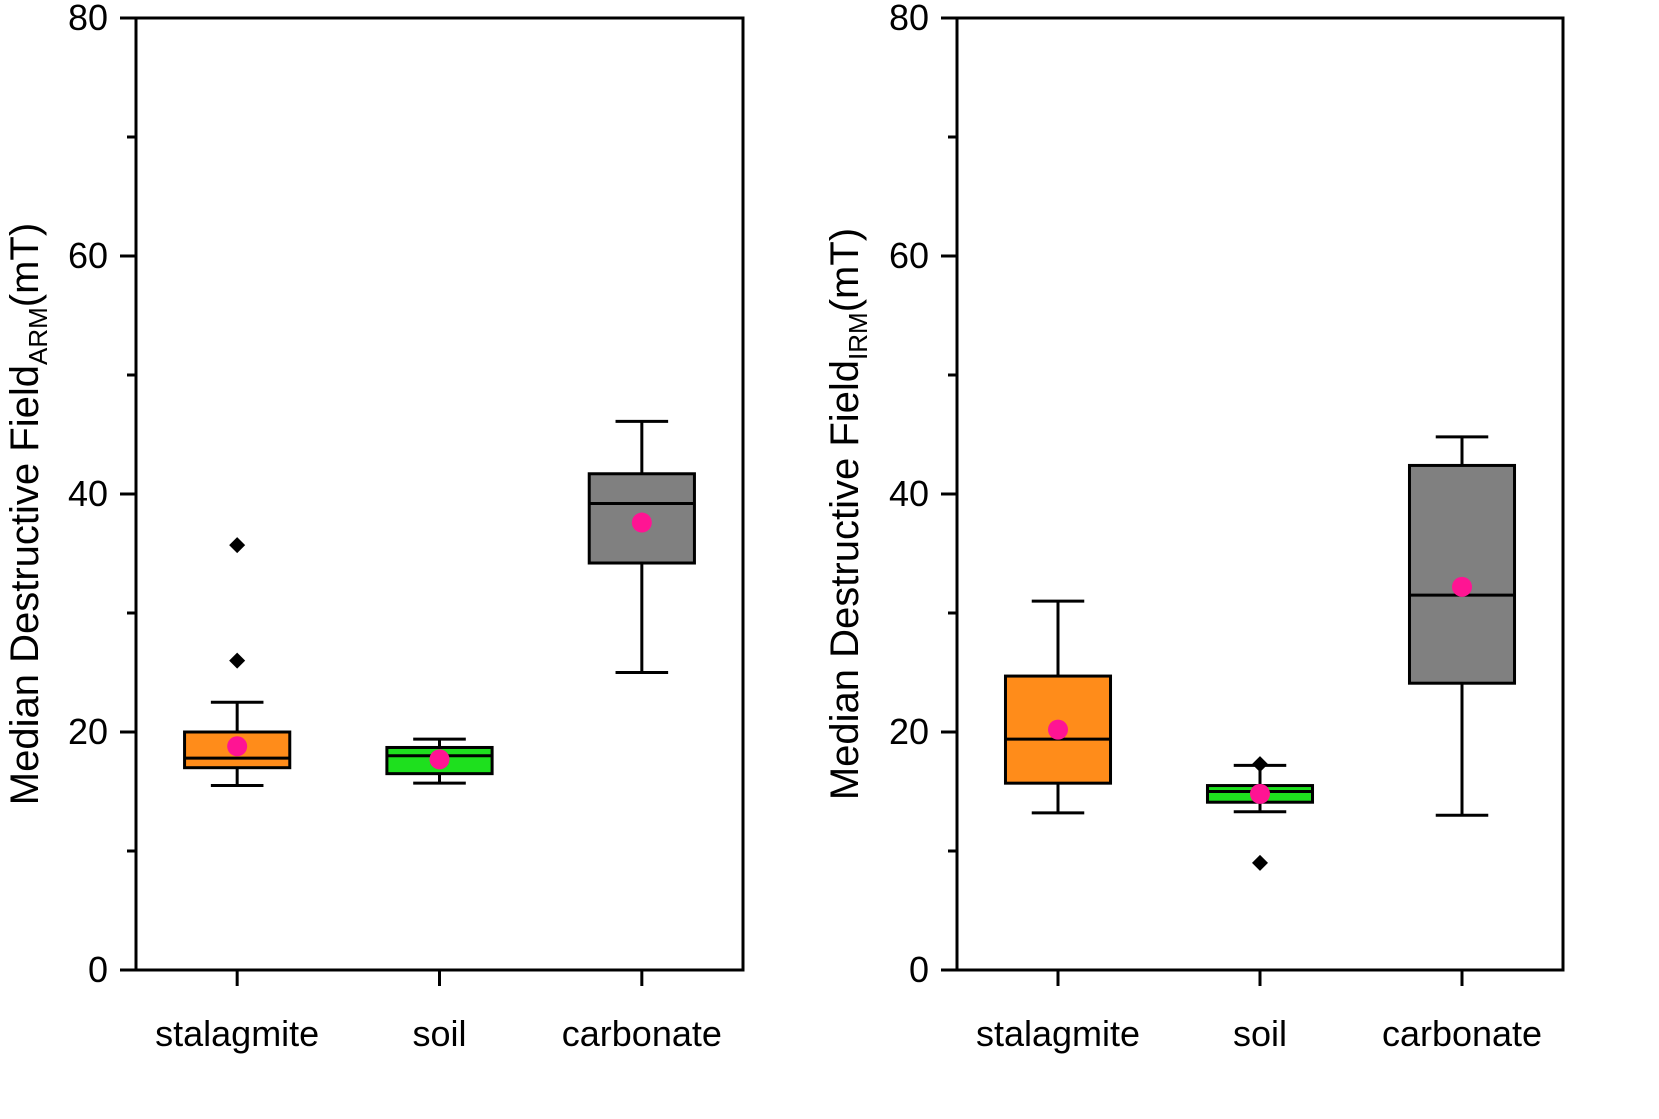  Describe the element at coordinates (1462, 574) in the screenshot. I see `box-iqr` at that location.